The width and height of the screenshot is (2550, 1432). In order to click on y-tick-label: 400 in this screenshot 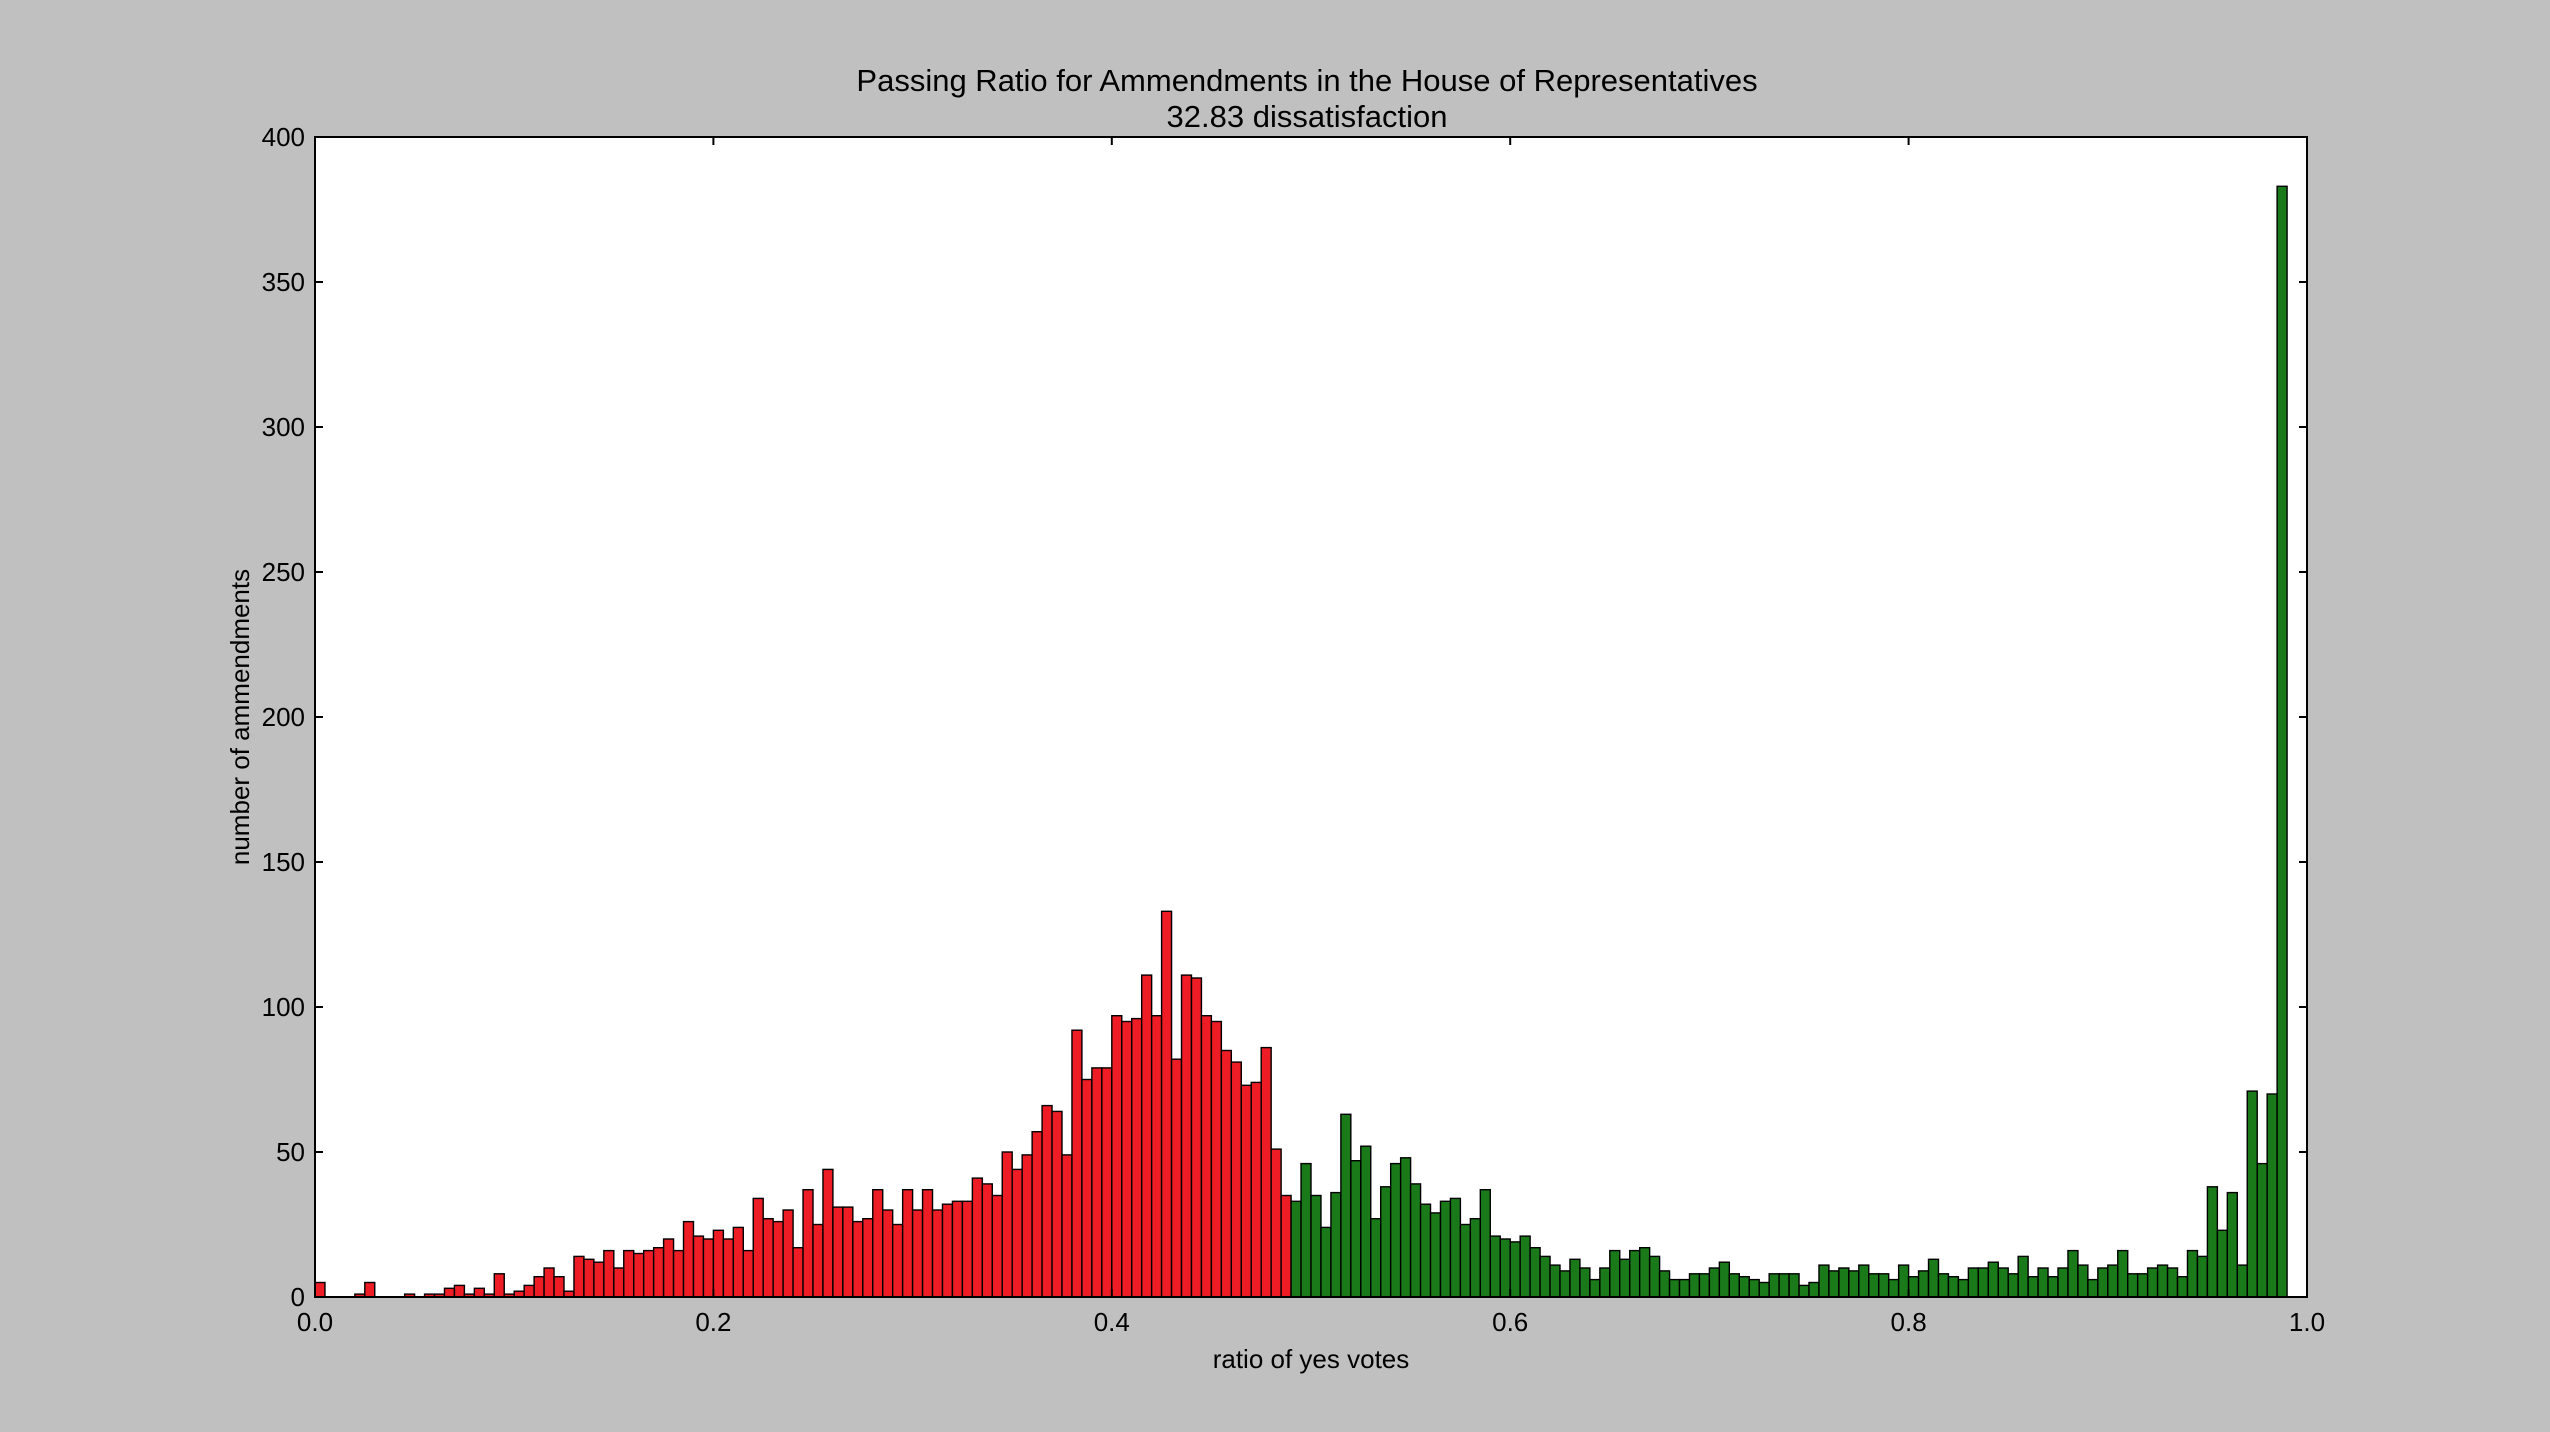, I will do `click(283, 137)`.